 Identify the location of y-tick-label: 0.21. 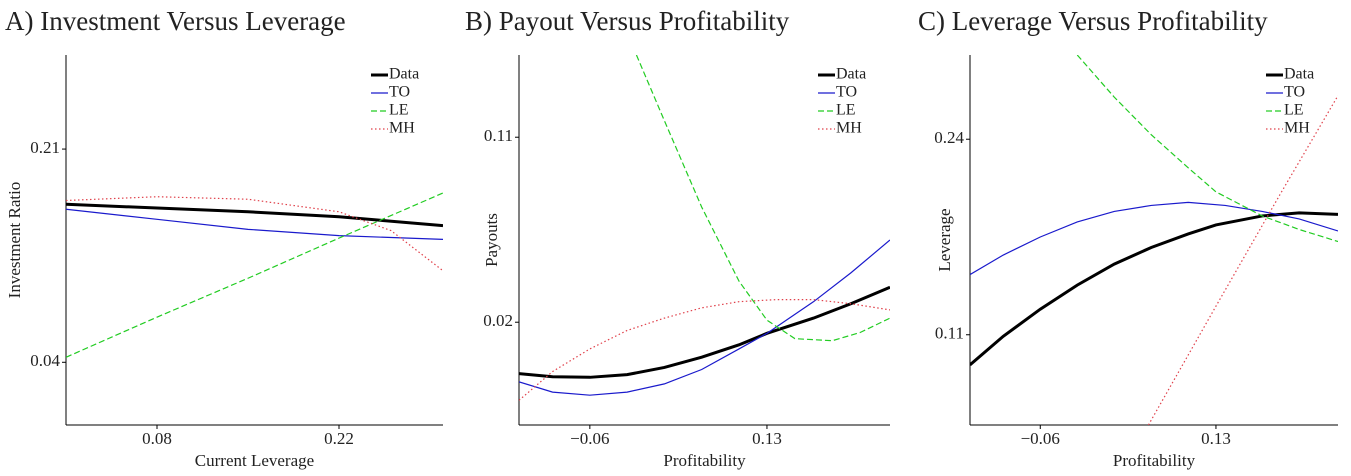
(45, 147).